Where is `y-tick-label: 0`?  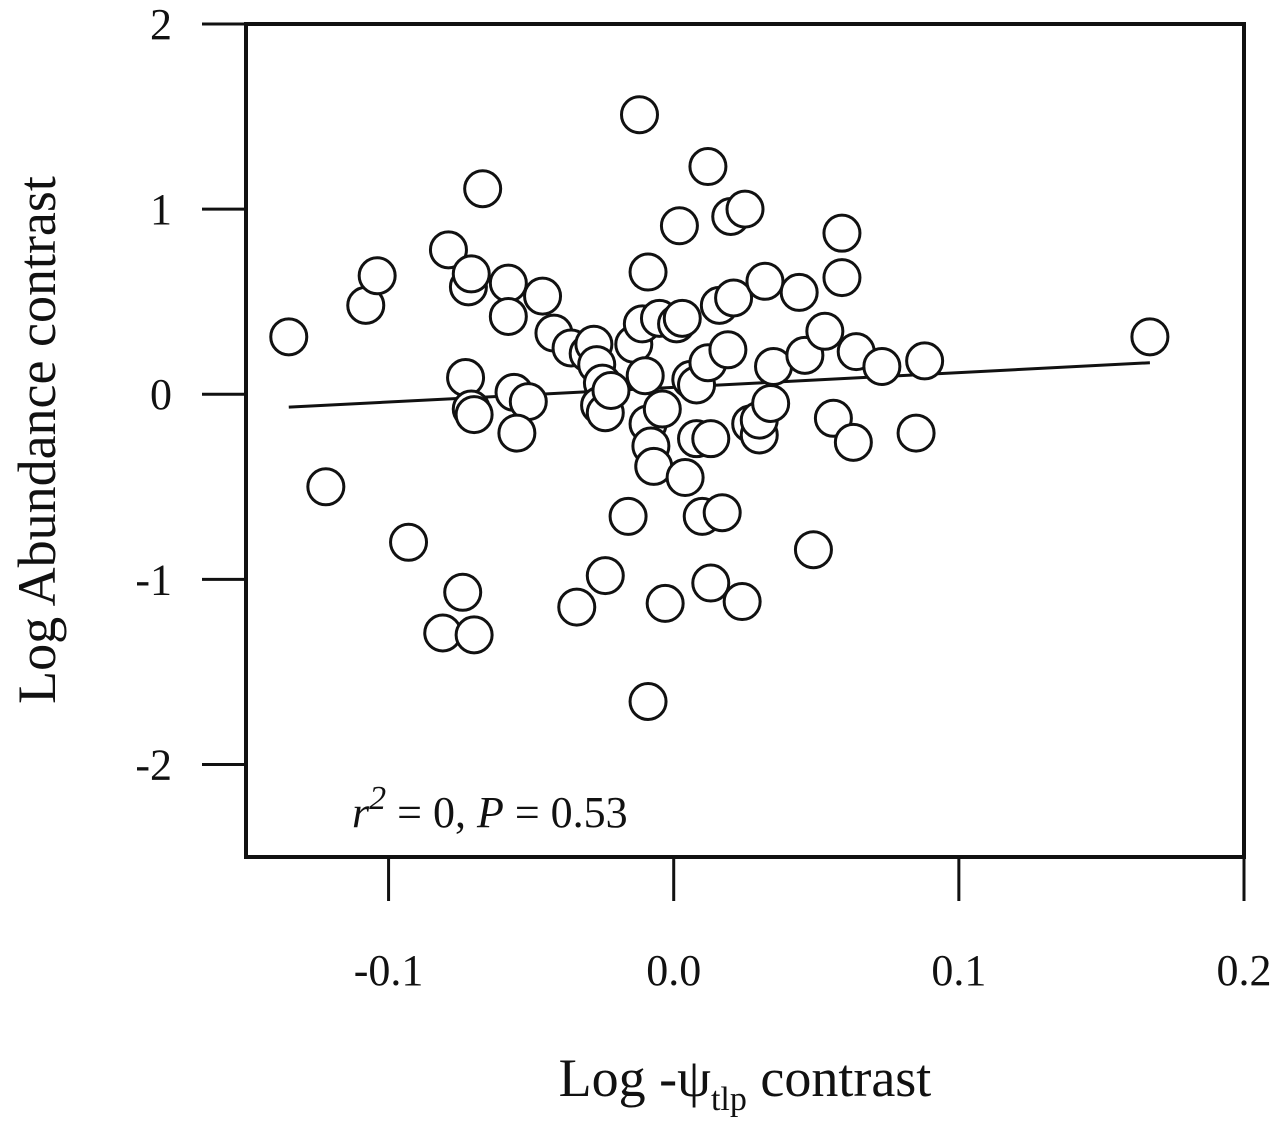
y-tick-label: 0 is located at coordinates (161, 394).